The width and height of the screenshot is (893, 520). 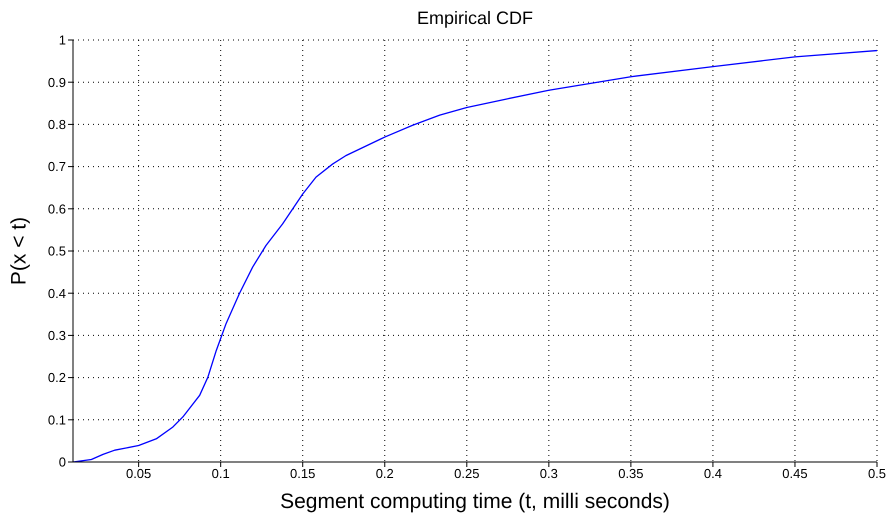 What do you see at coordinates (57, 420) in the screenshot?
I see `y-tick-label: 0.1` at bounding box center [57, 420].